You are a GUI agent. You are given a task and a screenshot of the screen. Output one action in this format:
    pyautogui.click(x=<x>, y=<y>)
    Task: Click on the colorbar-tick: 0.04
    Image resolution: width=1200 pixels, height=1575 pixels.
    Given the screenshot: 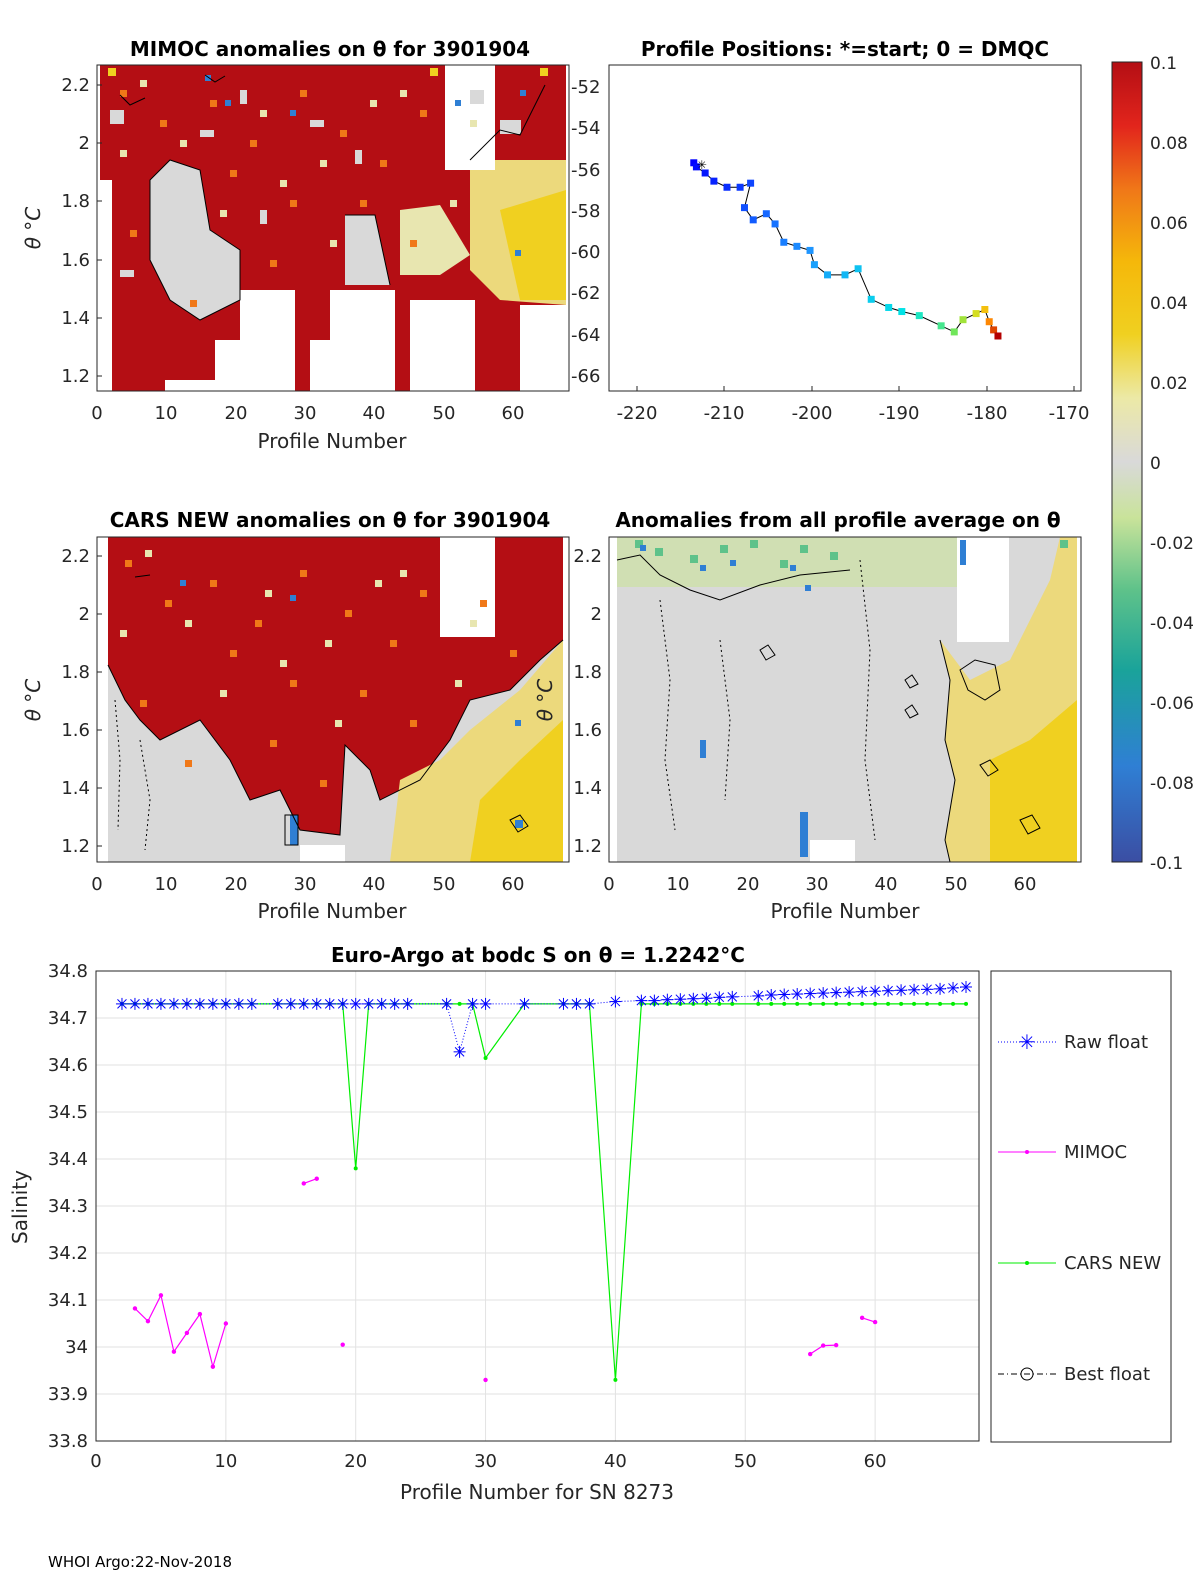 What is the action you would take?
    pyautogui.click(x=1169, y=304)
    